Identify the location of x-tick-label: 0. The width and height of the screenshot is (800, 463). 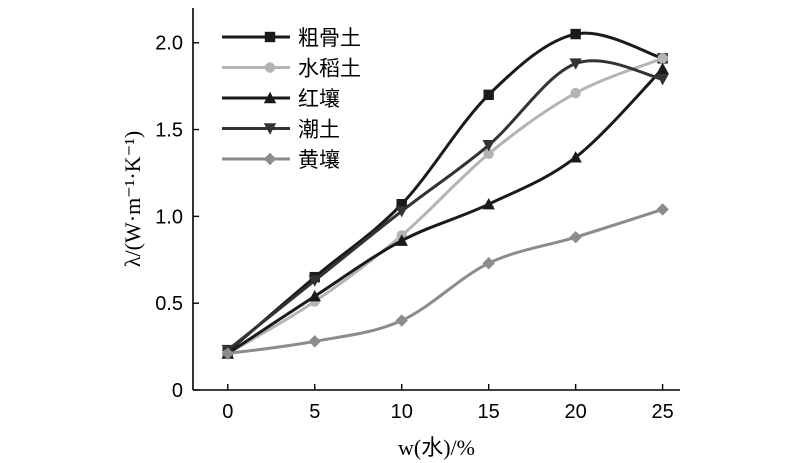
(227, 412).